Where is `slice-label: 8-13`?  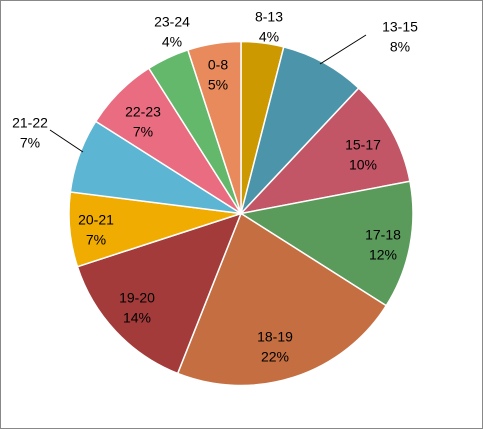
slice-label: 8-13 is located at coordinates (269, 17).